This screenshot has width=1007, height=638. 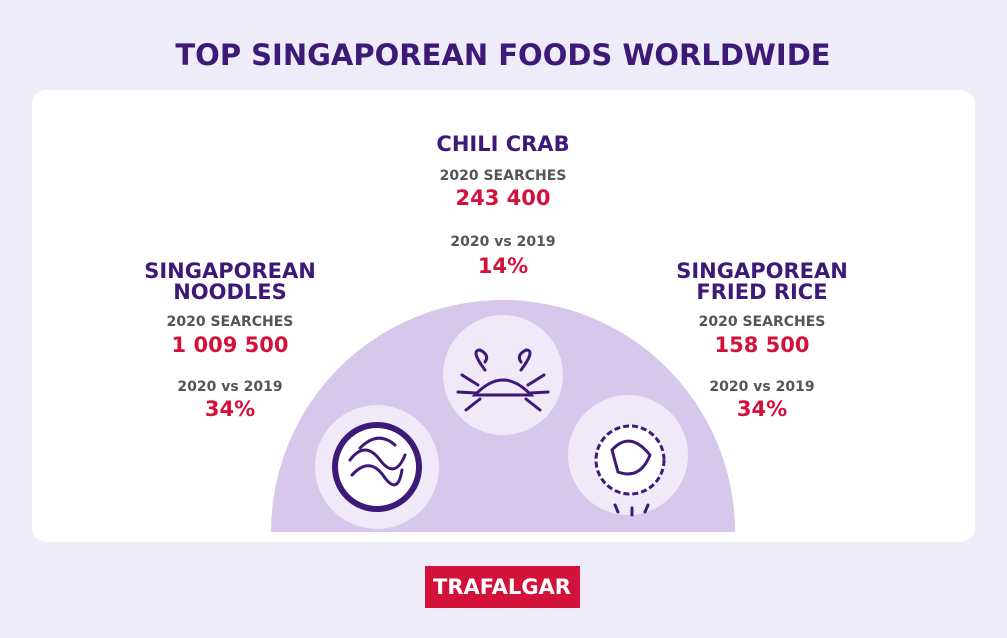 I want to click on searches-value: 158 500, so click(x=762, y=345).